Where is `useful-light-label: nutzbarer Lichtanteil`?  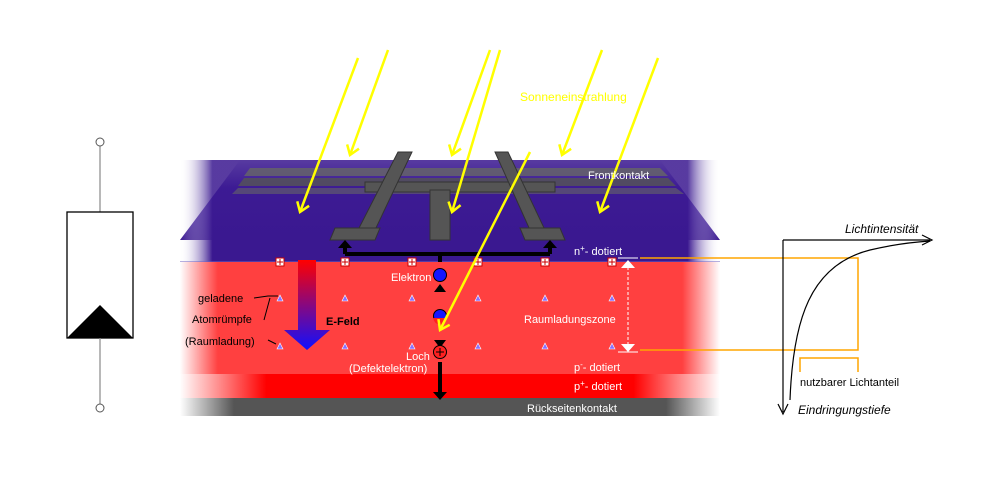 useful-light-label: nutzbarer Lichtanteil is located at coordinates (849, 383).